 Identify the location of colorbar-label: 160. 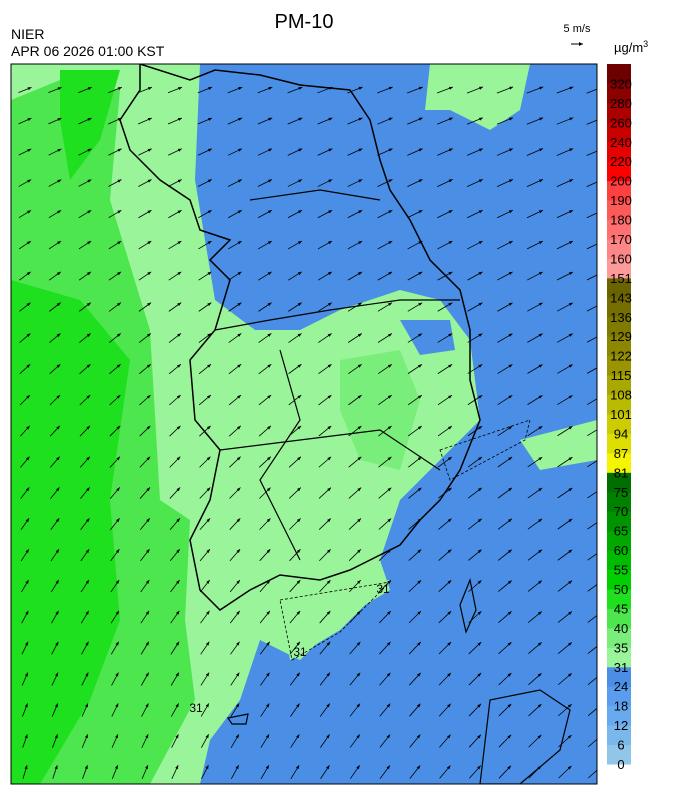
(621, 258).